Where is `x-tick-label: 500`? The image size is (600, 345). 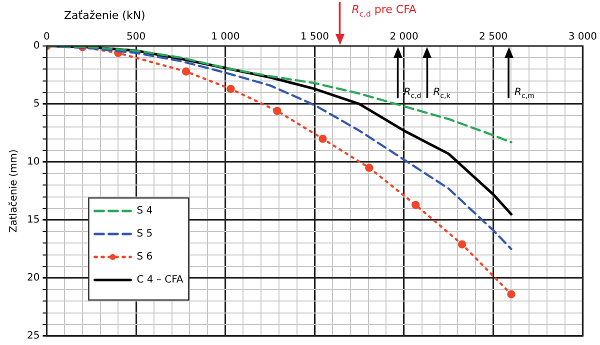
x-tick-label: 500 is located at coordinates (136, 37).